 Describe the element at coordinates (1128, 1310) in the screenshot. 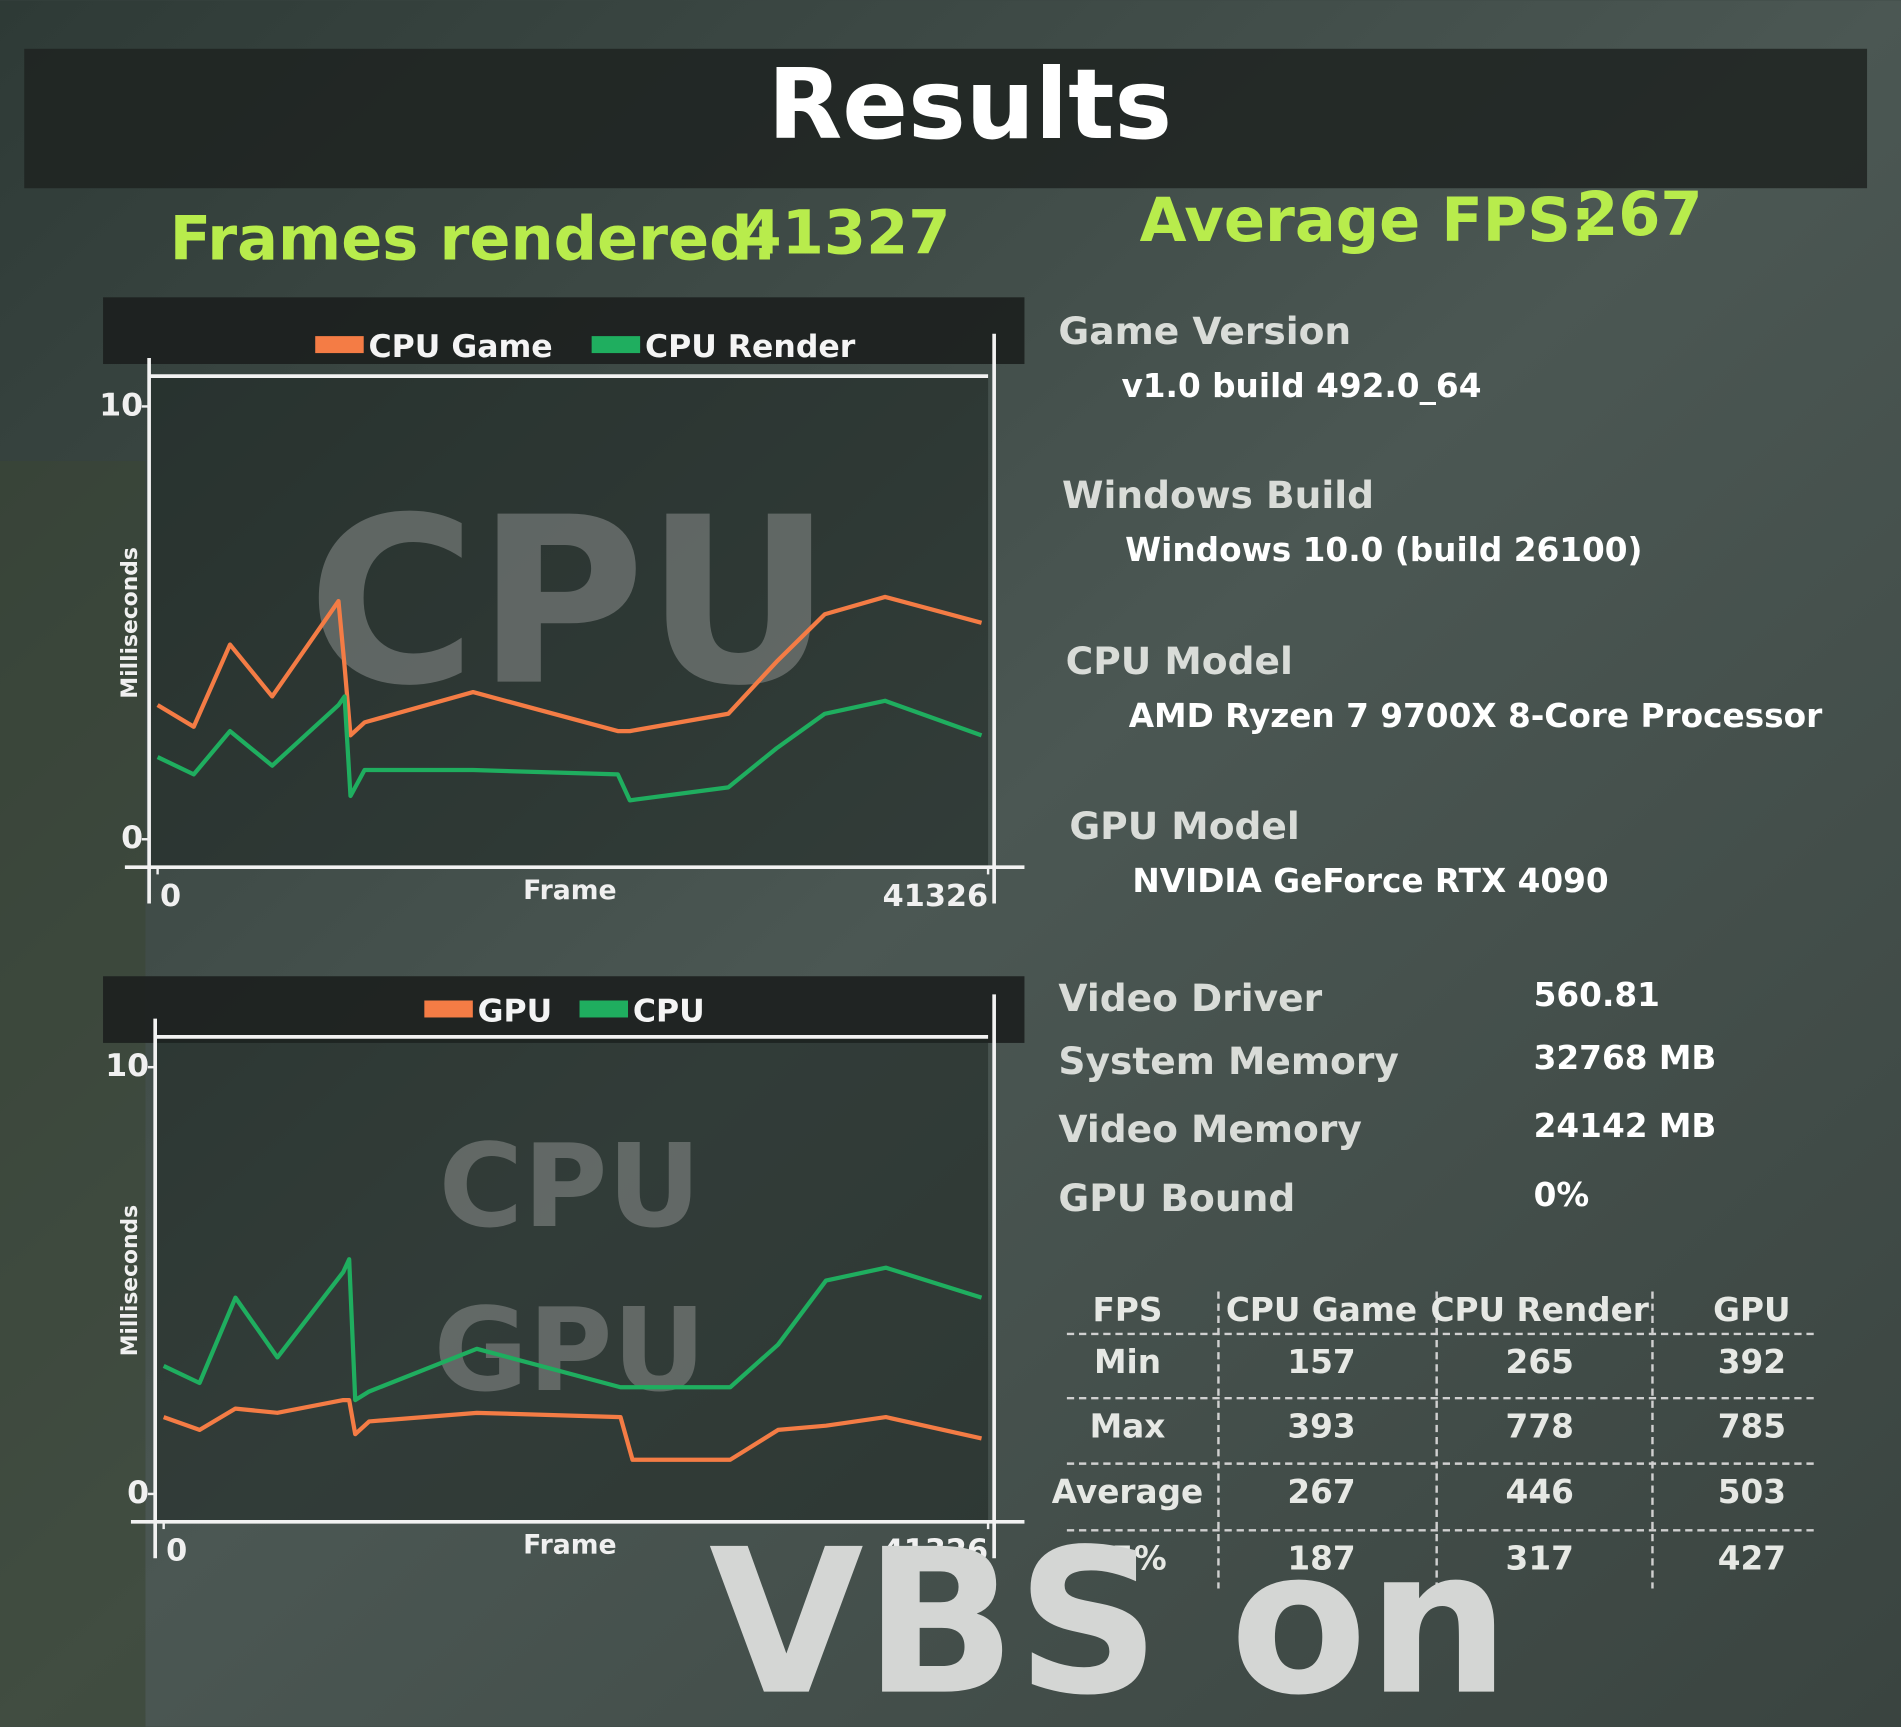

I see `table-header: FPS` at that location.